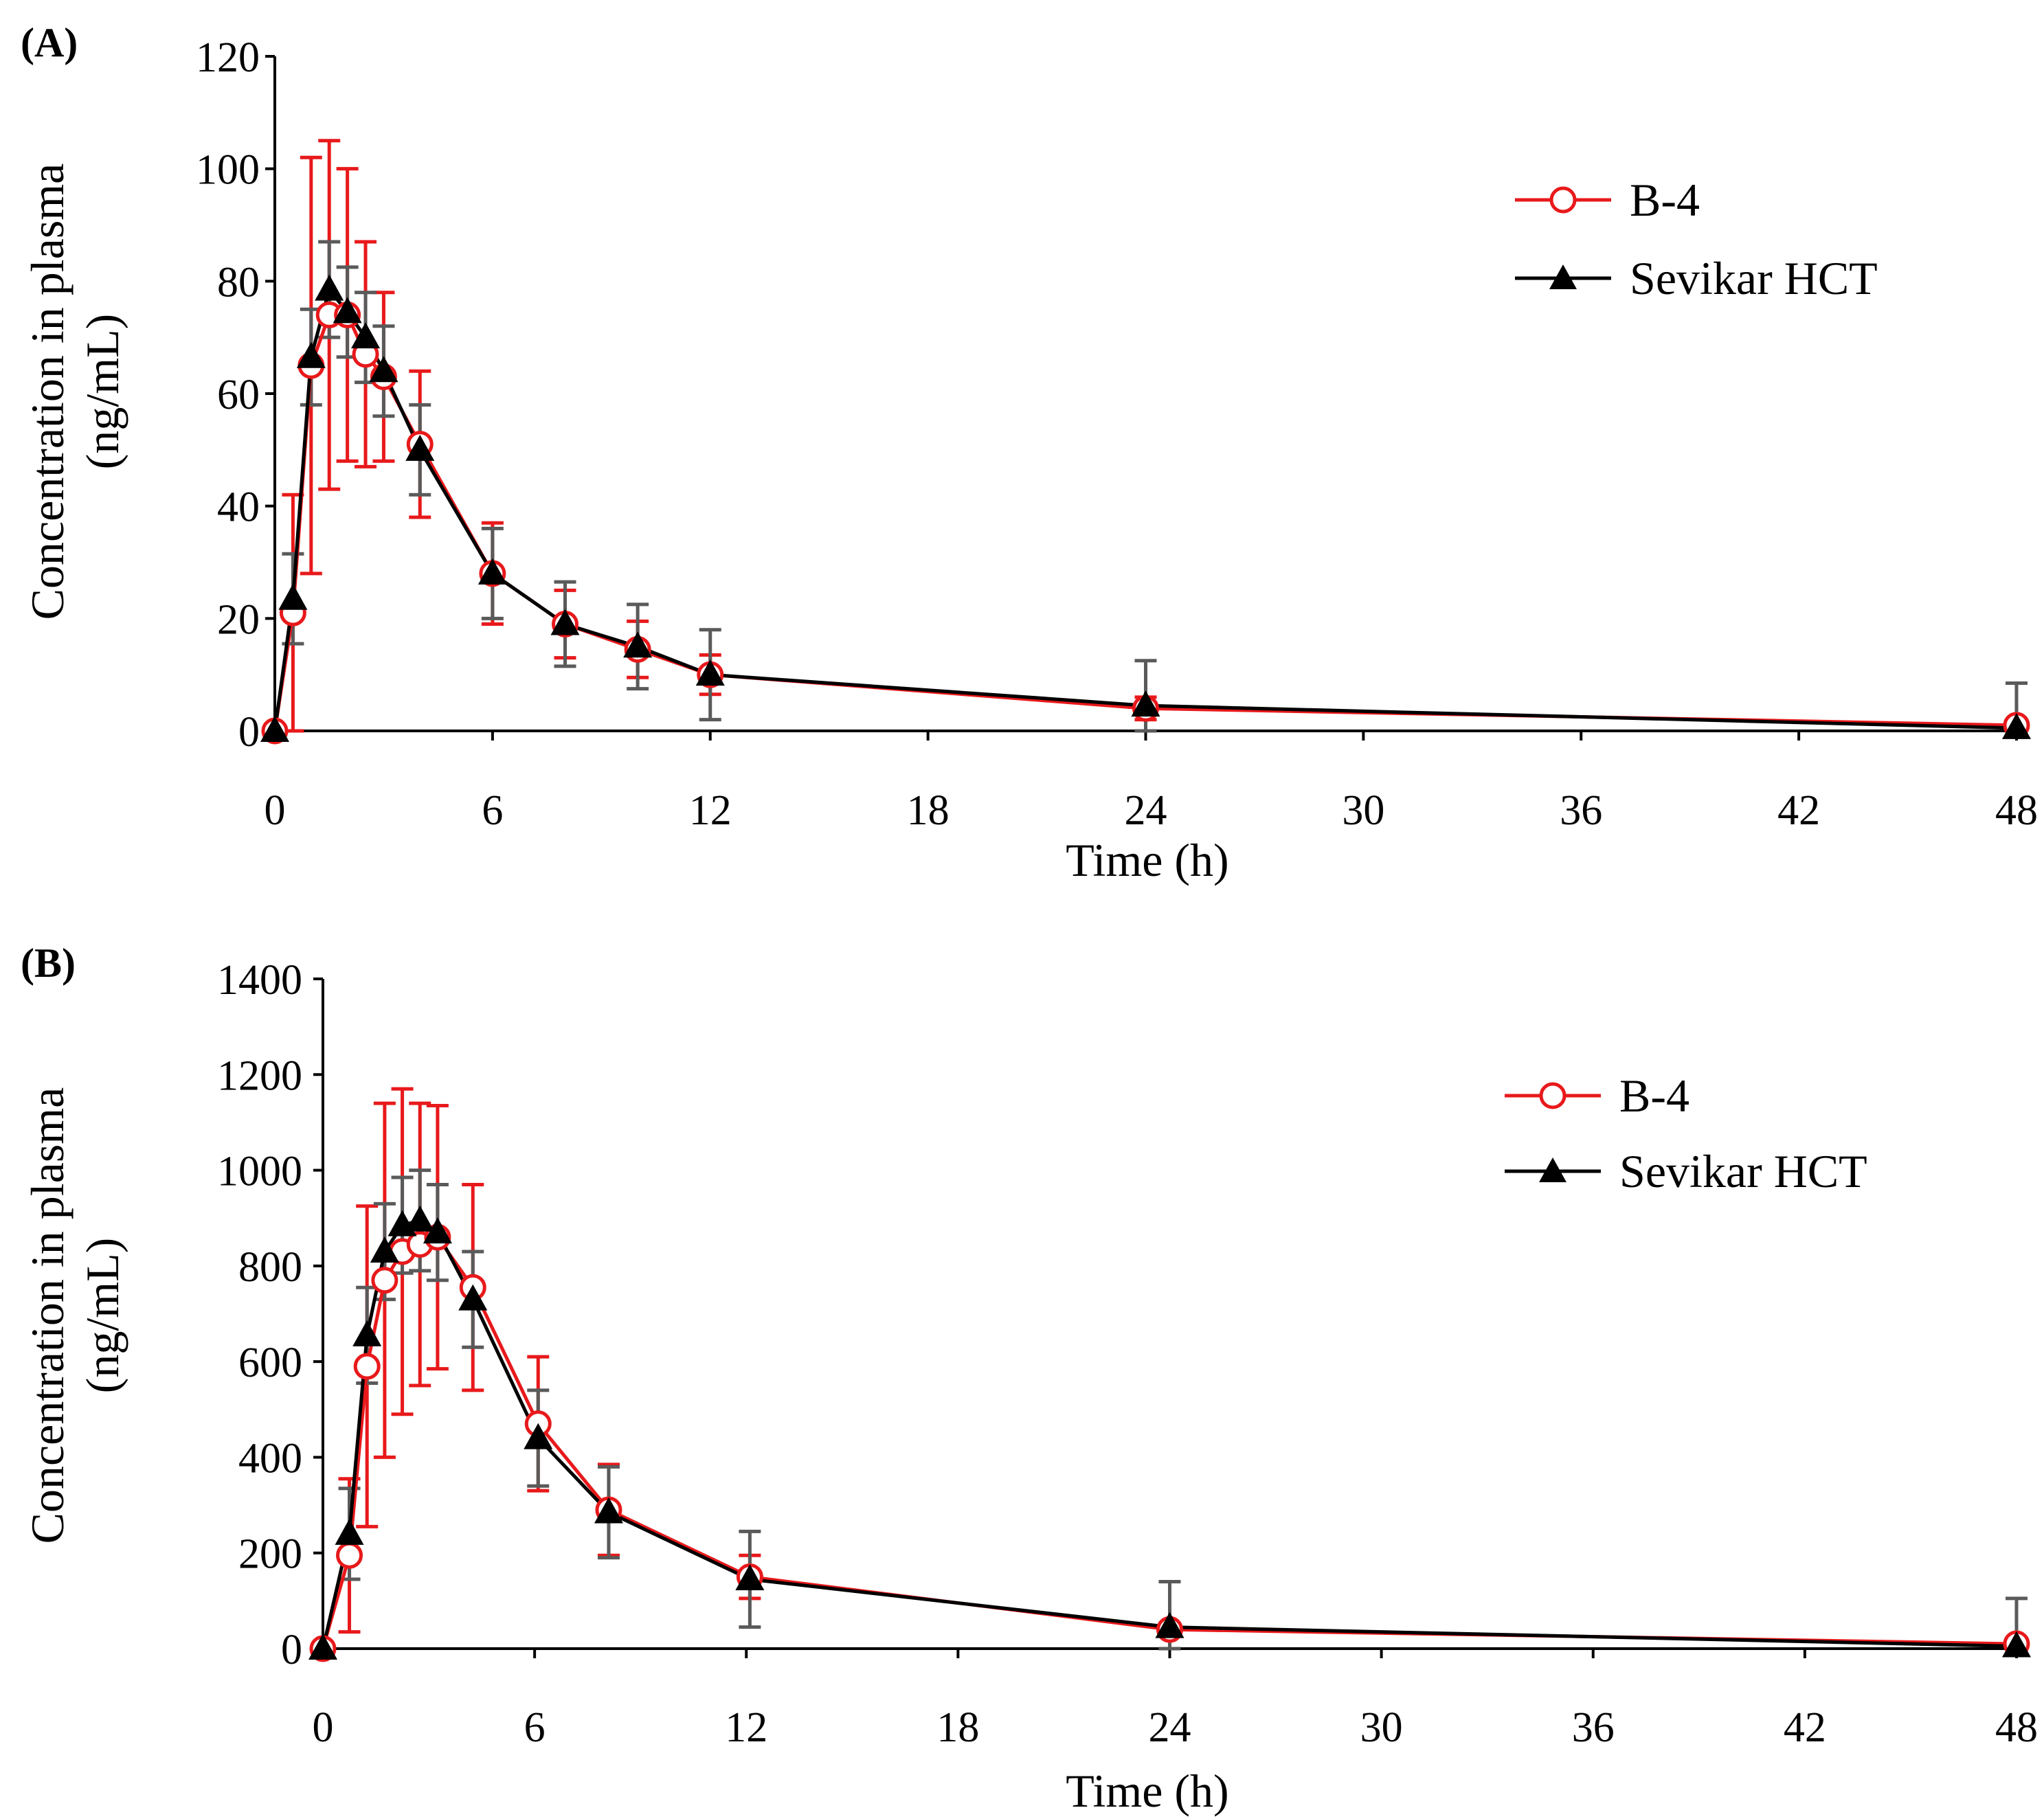 Image resolution: width=2044 pixels, height=1819 pixels. Describe the element at coordinates (102, 1316) in the screenshot. I see `panel-b-ylabel-line2: (ng/mL)` at that location.